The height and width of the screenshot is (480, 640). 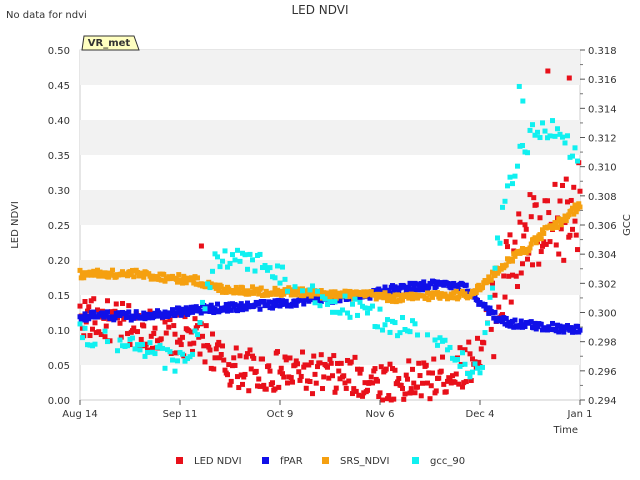 What do you see at coordinates (364, 461) in the screenshot?
I see `legend-label: SRS_NDVI` at bounding box center [364, 461].